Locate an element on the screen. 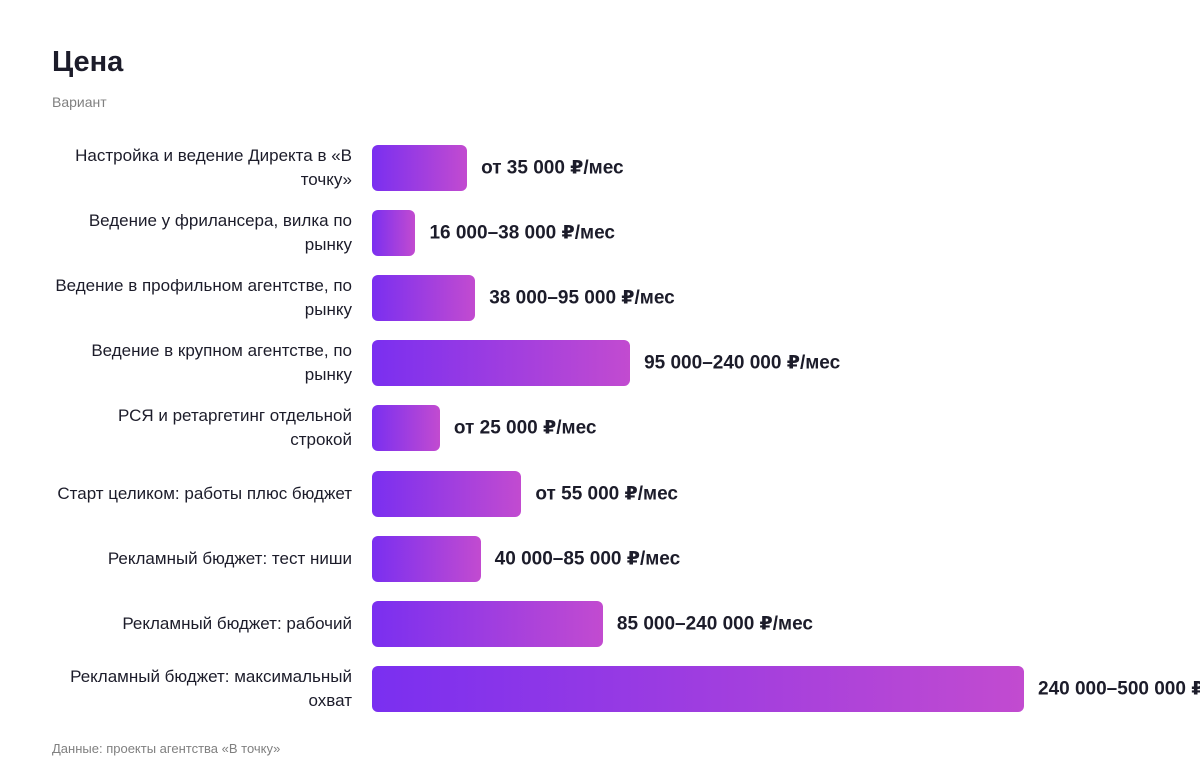 This screenshot has width=1200, height=776. value-label: 95 000–240 000 ₽/мес is located at coordinates (742, 363).